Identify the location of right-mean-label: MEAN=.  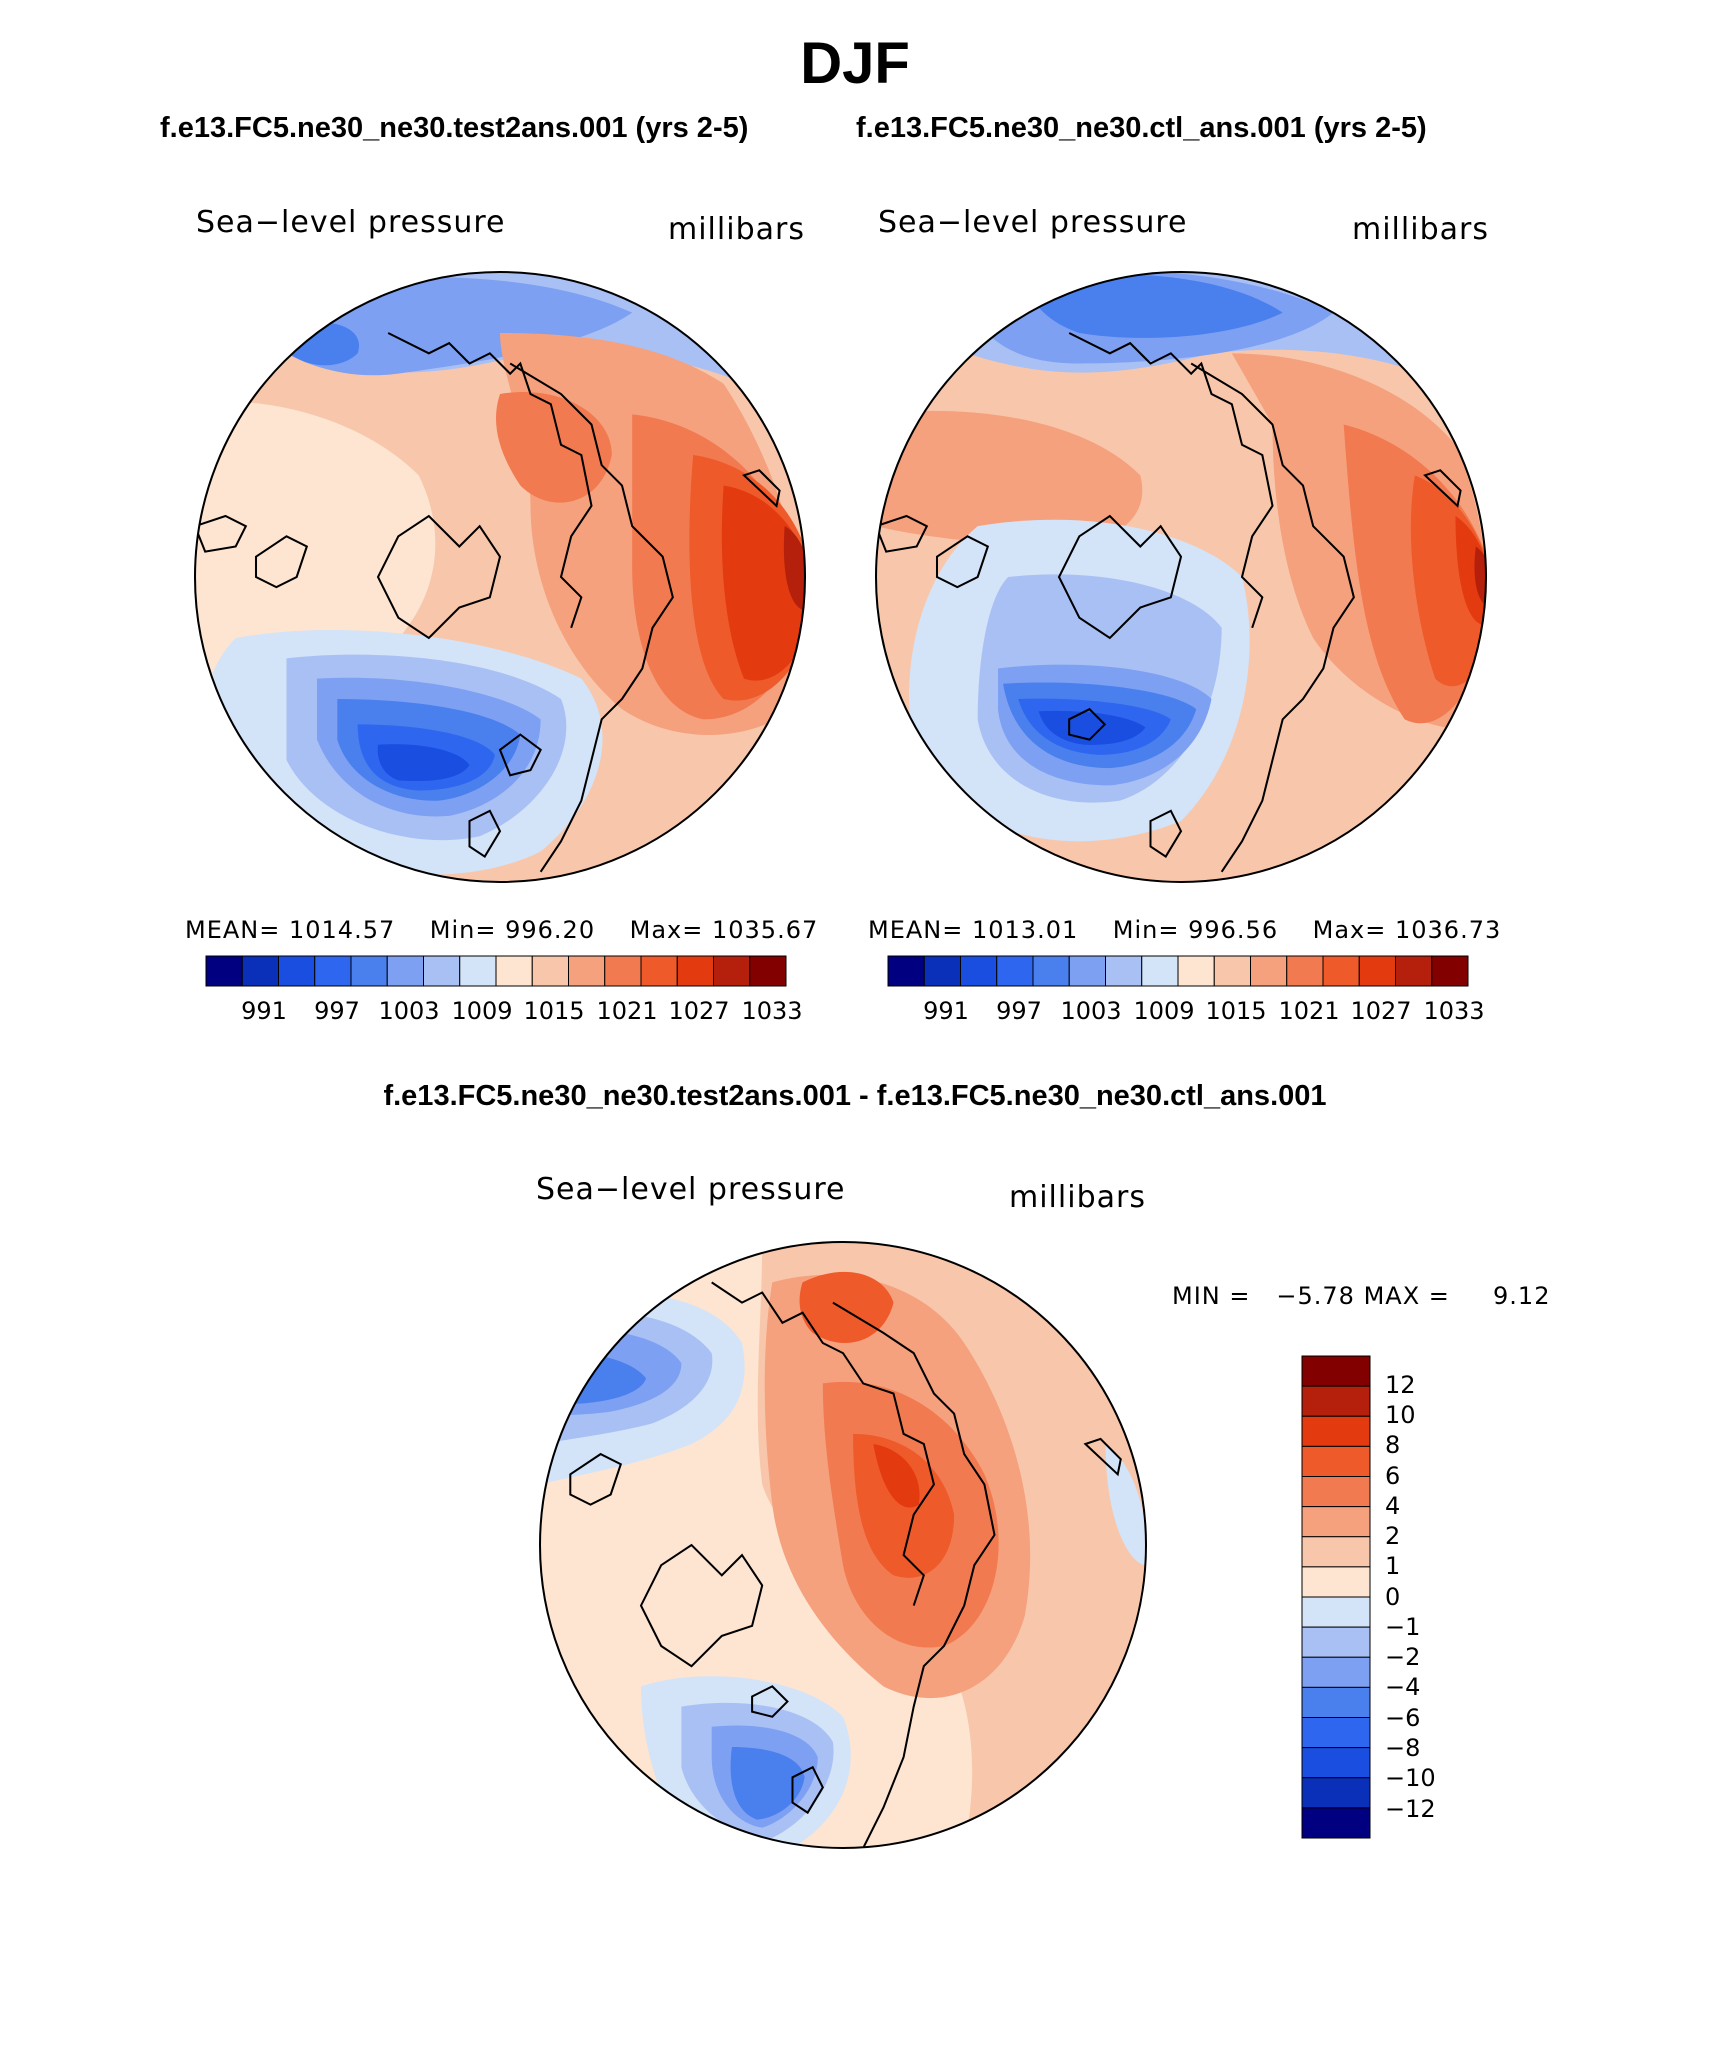
(916, 930).